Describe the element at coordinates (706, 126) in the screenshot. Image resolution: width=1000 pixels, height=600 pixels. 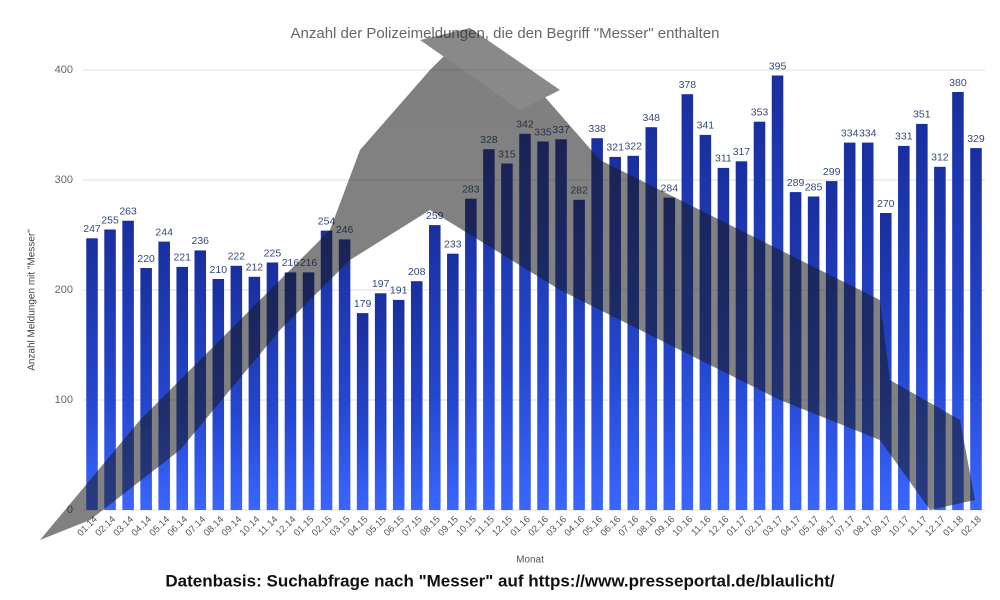
I see `value-label: 341` at that location.